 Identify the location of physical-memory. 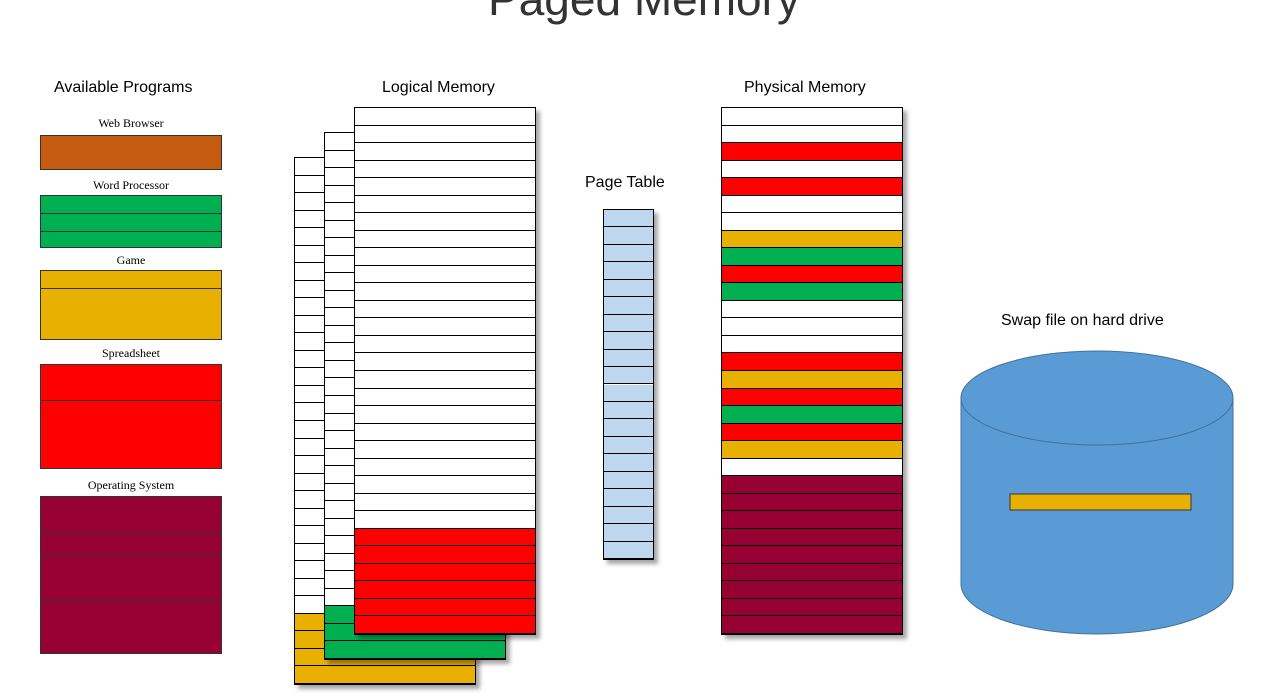
(812, 371).